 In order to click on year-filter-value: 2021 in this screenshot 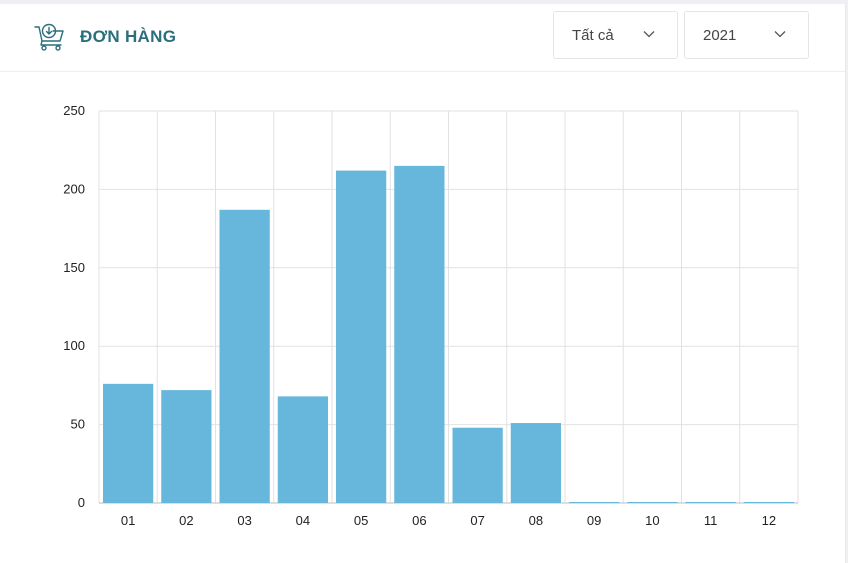, I will do `click(720, 35)`.